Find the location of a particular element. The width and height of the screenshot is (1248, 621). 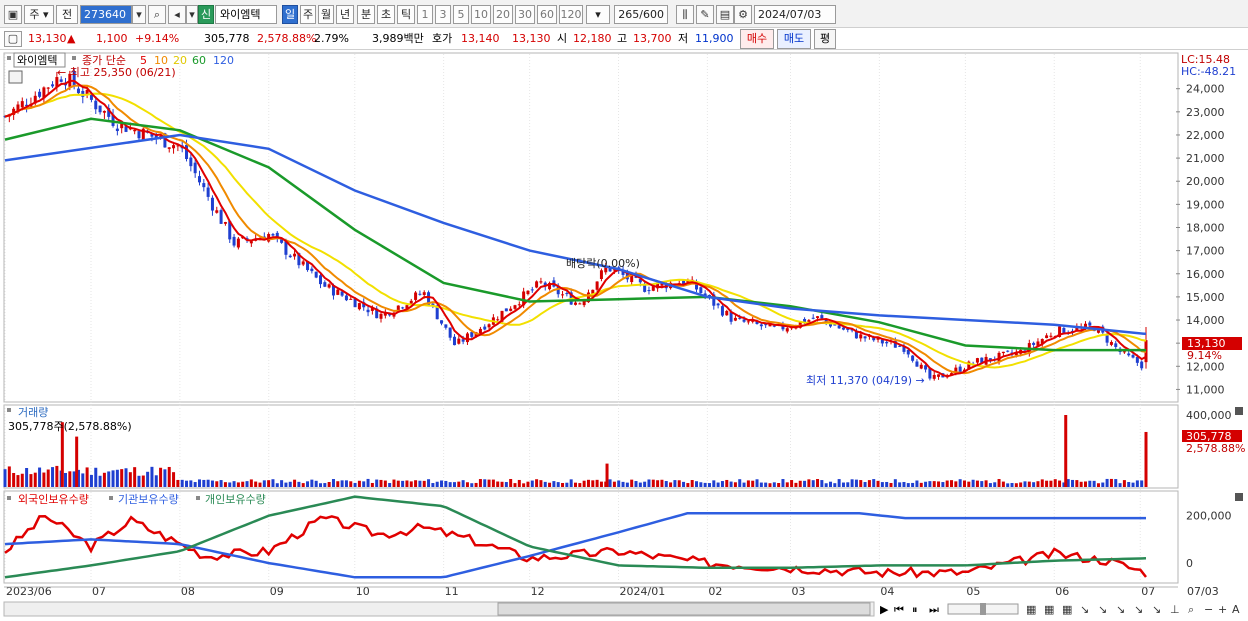

period-select-button: 주 ▾ is located at coordinates (39, 14).